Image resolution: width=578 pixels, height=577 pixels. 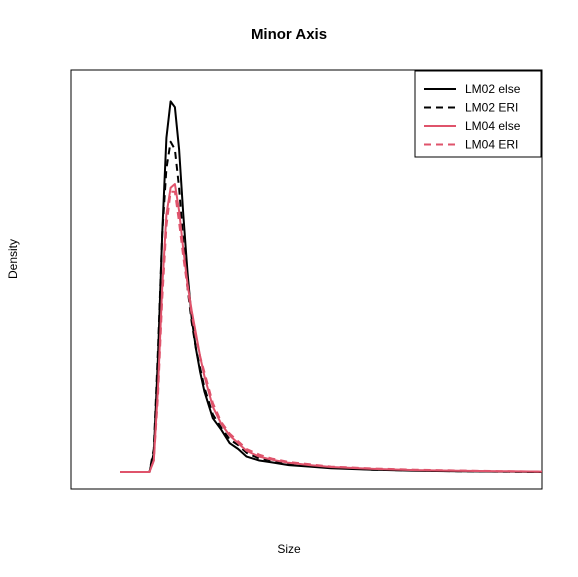 I want to click on legend-label-4: LM04 ERI, so click(x=491, y=145).